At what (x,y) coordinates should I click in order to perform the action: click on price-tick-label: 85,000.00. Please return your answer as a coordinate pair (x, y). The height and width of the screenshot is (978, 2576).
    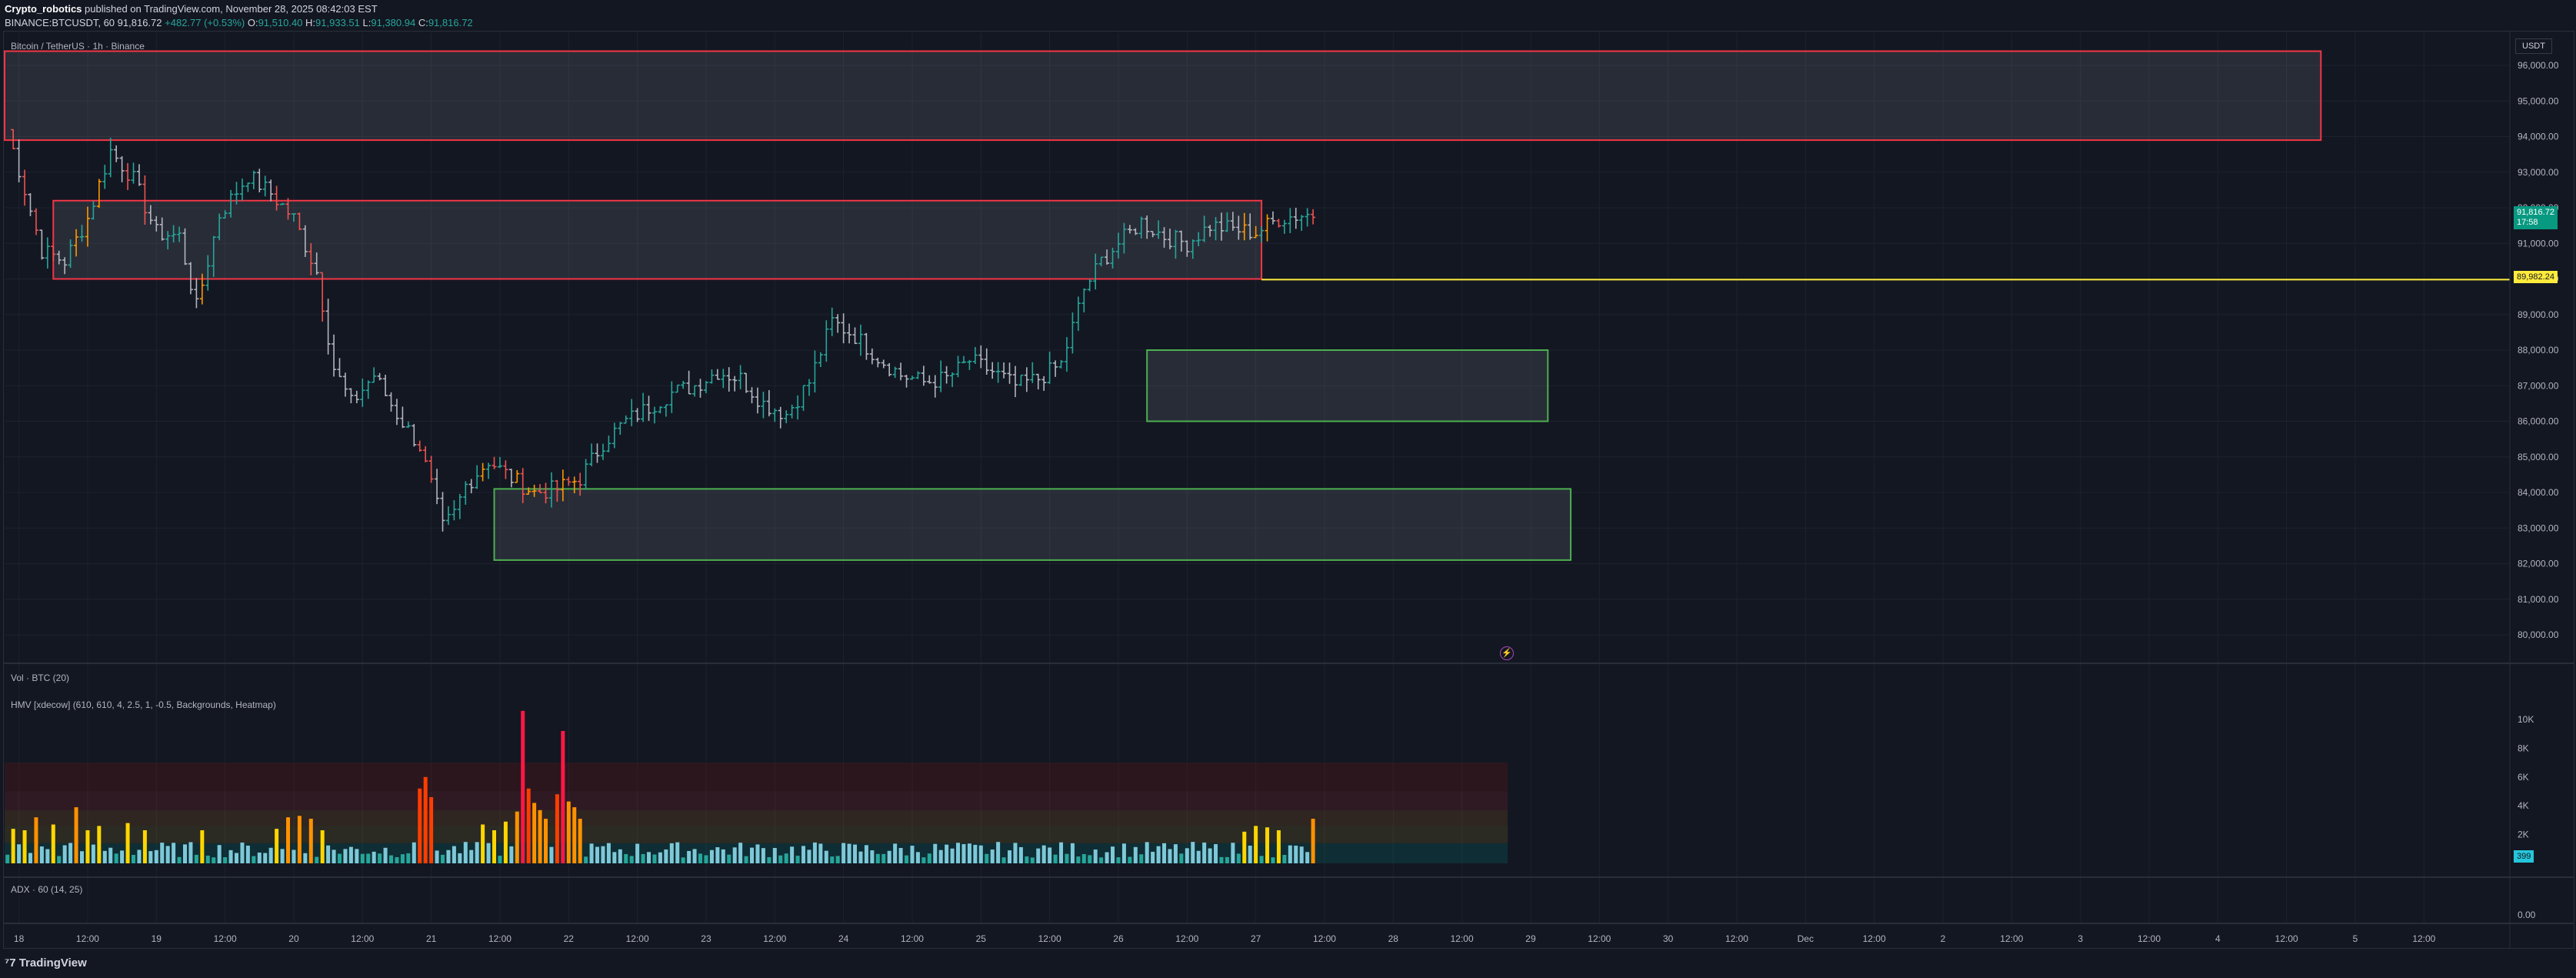
    Looking at the image, I should click on (2538, 457).